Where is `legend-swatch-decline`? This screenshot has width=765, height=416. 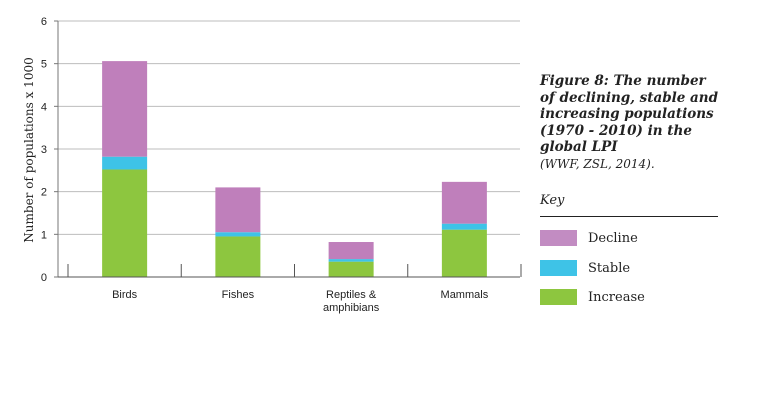
legend-swatch-decline is located at coordinates (558, 238).